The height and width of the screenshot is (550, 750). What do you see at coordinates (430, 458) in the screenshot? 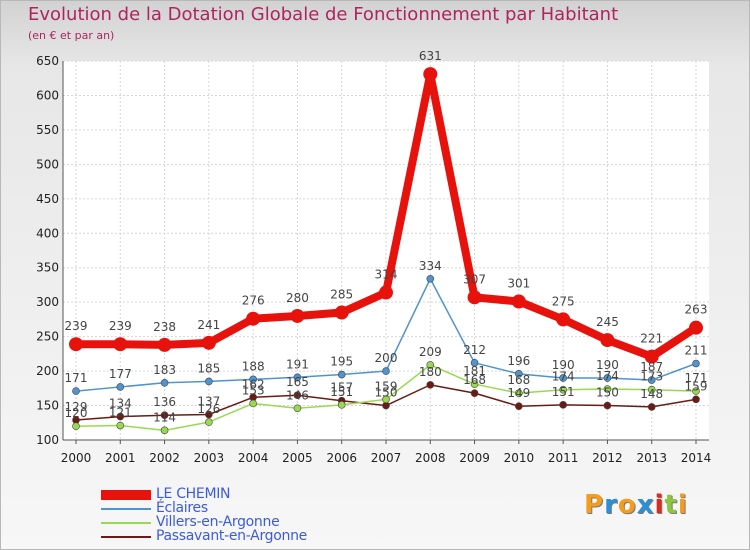
I see `x-tick-label: 2008` at bounding box center [430, 458].